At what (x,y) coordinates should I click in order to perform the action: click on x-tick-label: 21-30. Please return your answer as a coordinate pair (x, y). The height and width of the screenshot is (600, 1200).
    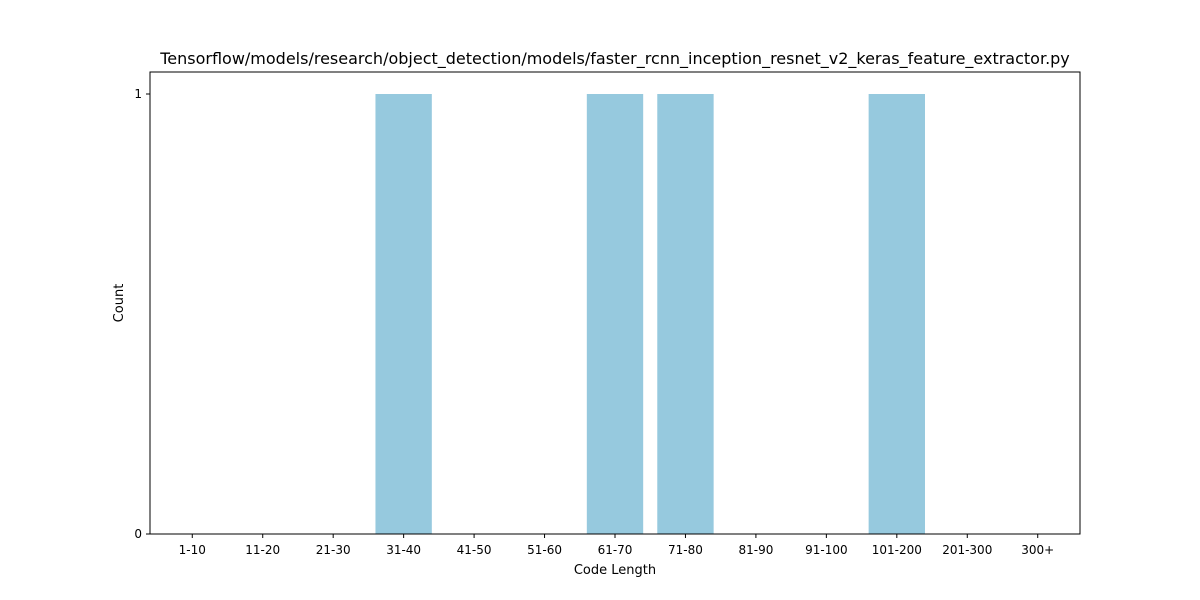
    Looking at the image, I should click on (333, 550).